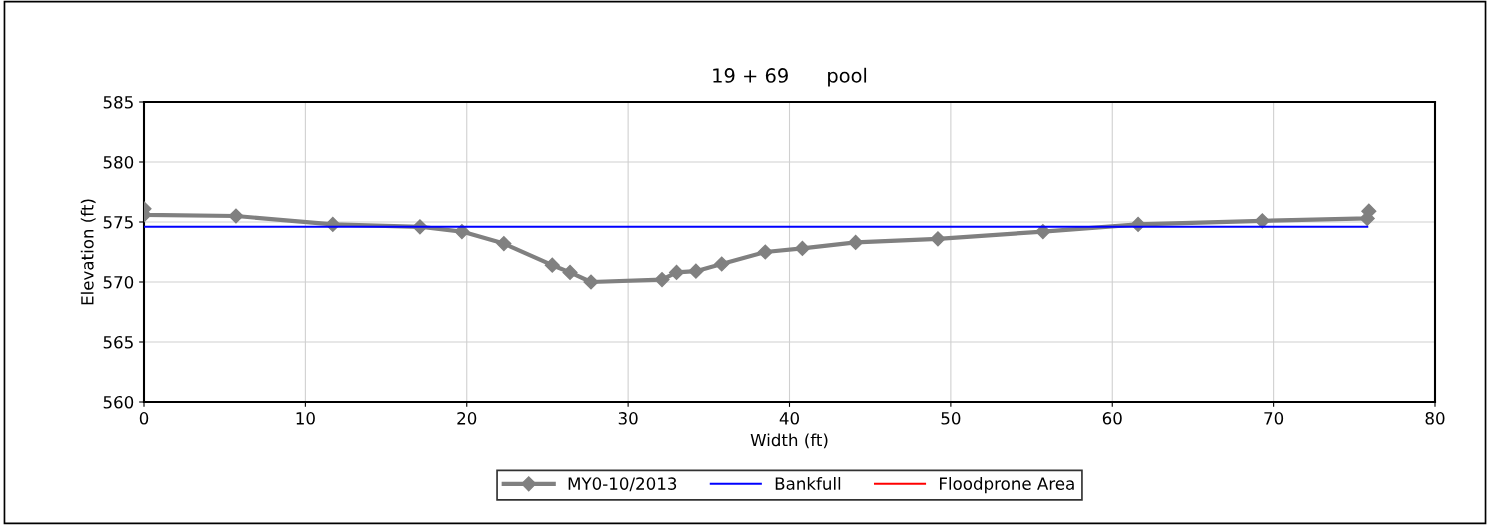 The width and height of the screenshot is (1490, 525). Describe the element at coordinates (118, 102) in the screenshot. I see `y-tick-label: 585` at that location.